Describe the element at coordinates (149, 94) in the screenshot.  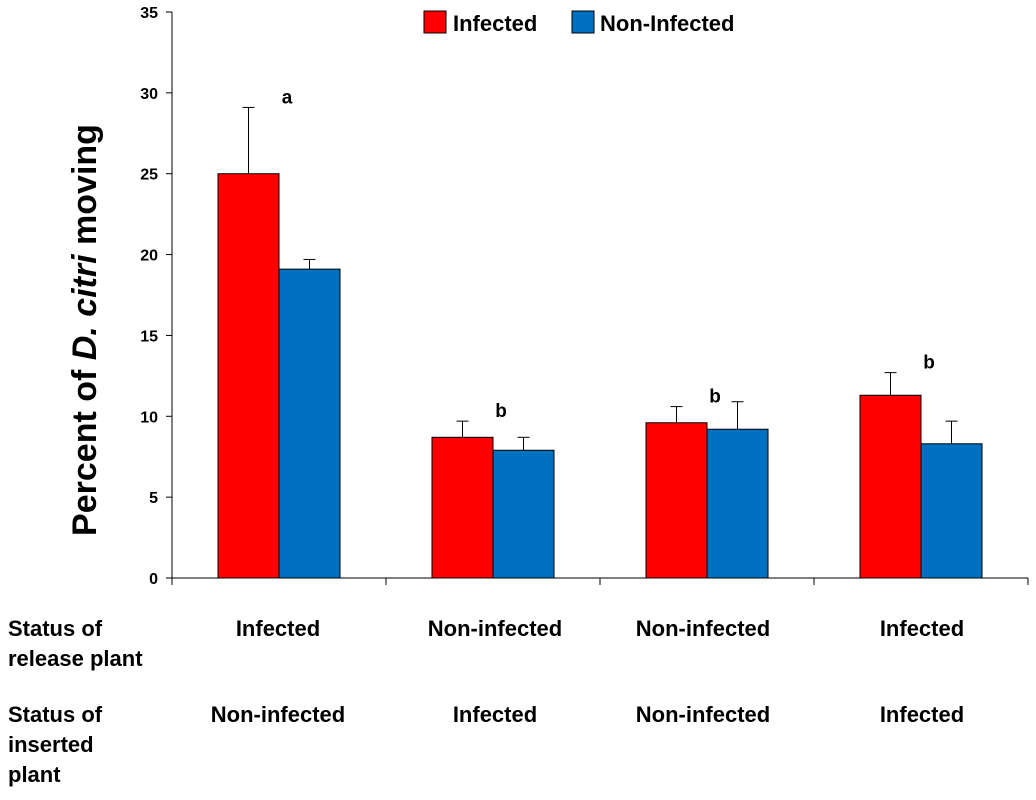
I see `y-tick-label-30: 30` at that location.